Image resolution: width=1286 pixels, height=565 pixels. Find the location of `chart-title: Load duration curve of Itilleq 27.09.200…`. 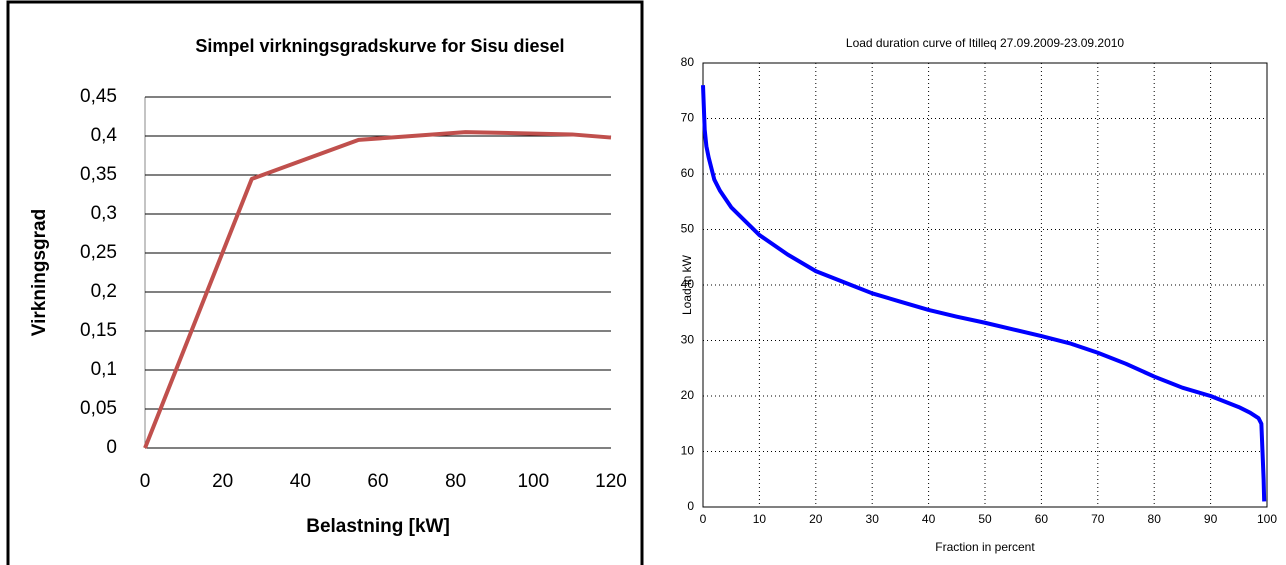

chart-title: Load duration curve of Itilleq 27.09.200… is located at coordinates (985, 43).